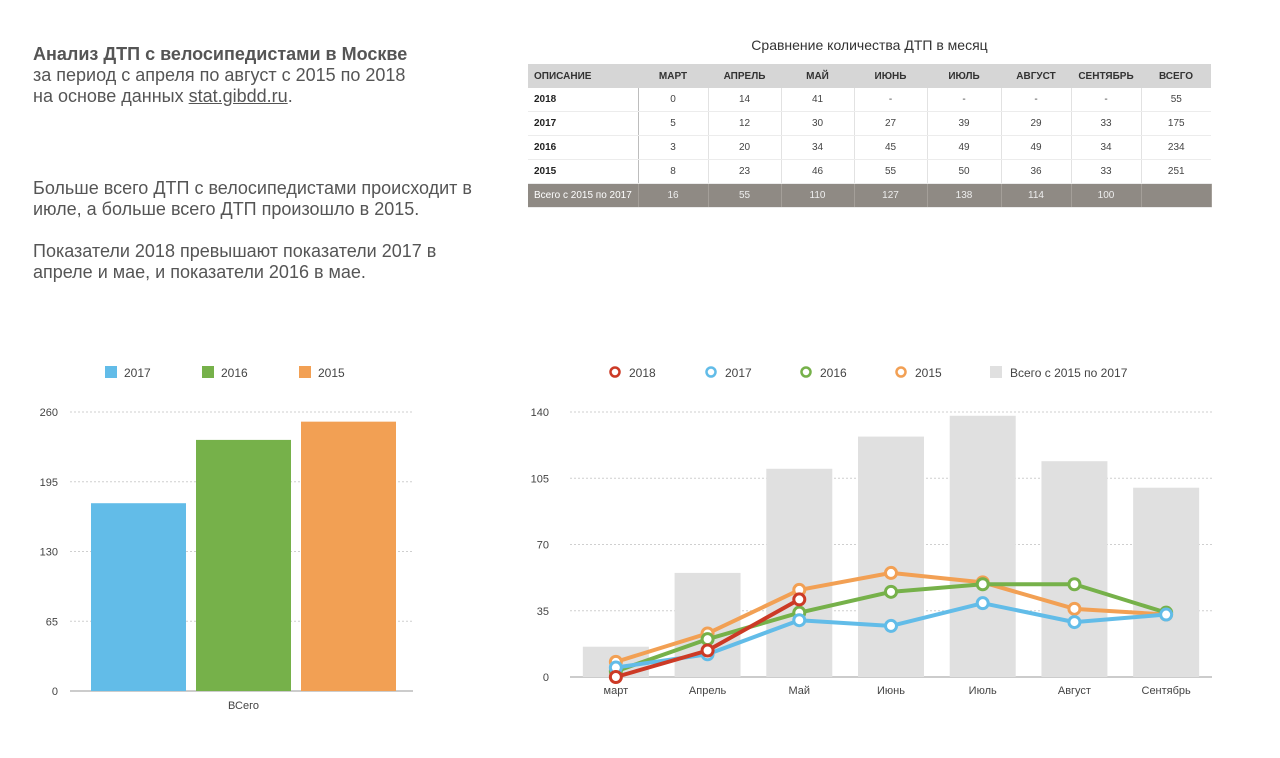 Image resolution: width=1280 pixels, height=758 pixels. I want to click on table-header-cell: ИЮНЬ, so click(890, 76).